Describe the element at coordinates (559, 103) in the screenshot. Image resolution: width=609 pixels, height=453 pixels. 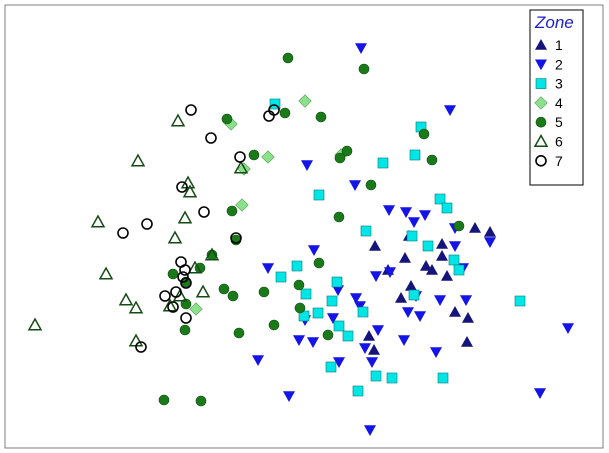
I see `legend-label-zone-4: 4` at that location.